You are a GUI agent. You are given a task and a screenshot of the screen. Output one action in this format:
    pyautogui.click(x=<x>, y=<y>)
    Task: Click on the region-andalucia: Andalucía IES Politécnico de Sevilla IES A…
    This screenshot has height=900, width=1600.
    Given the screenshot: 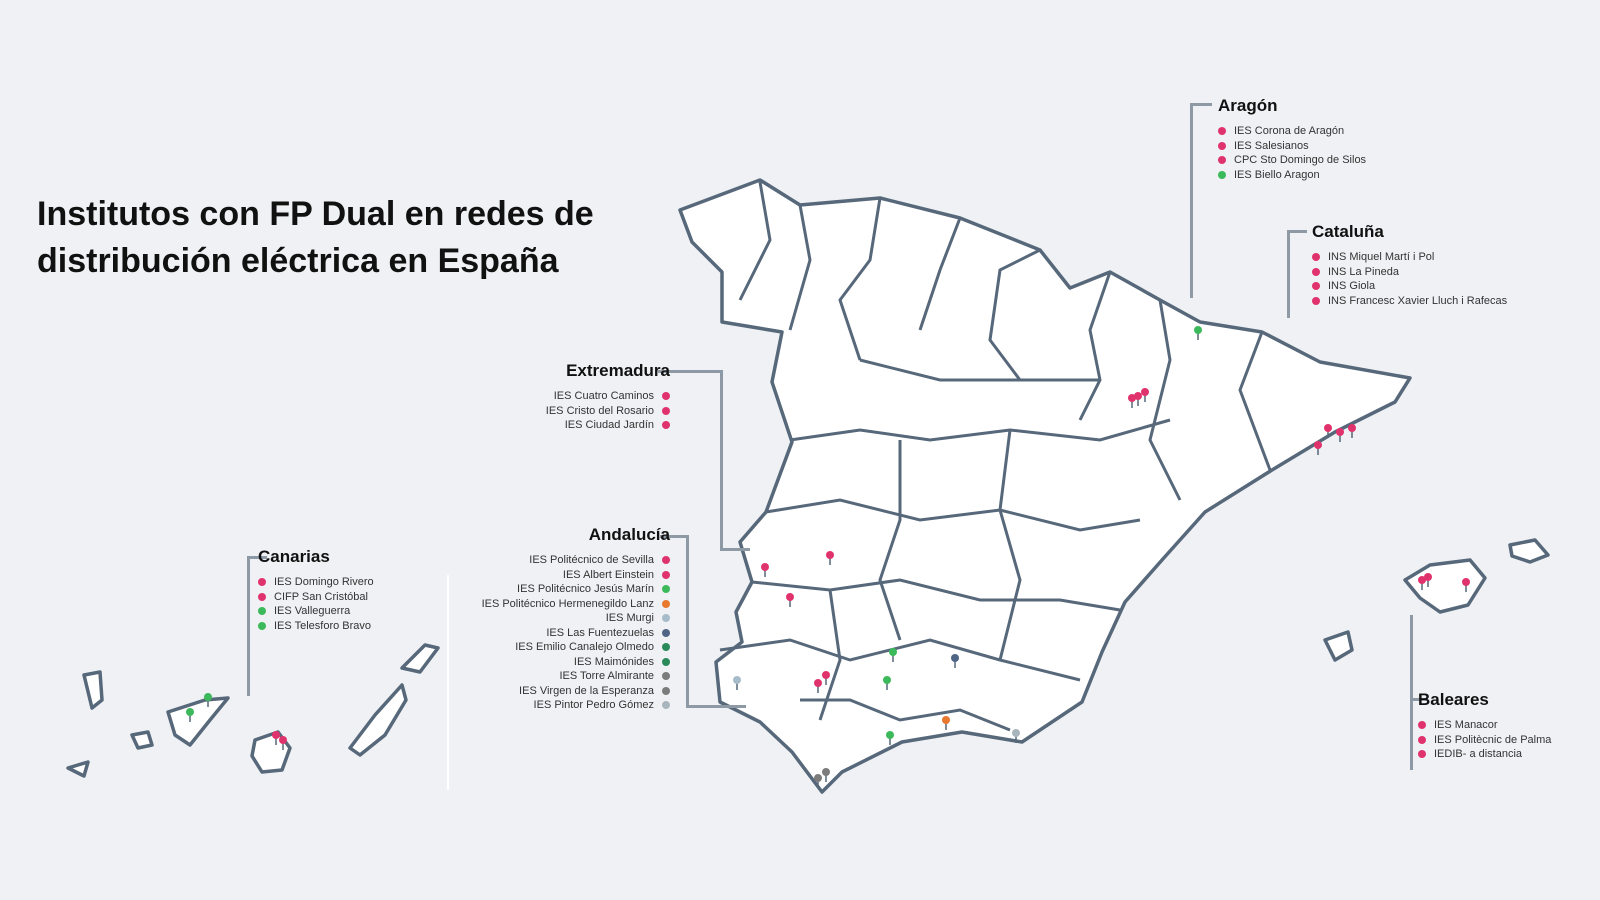 What is the action you would take?
    pyautogui.click(x=576, y=619)
    